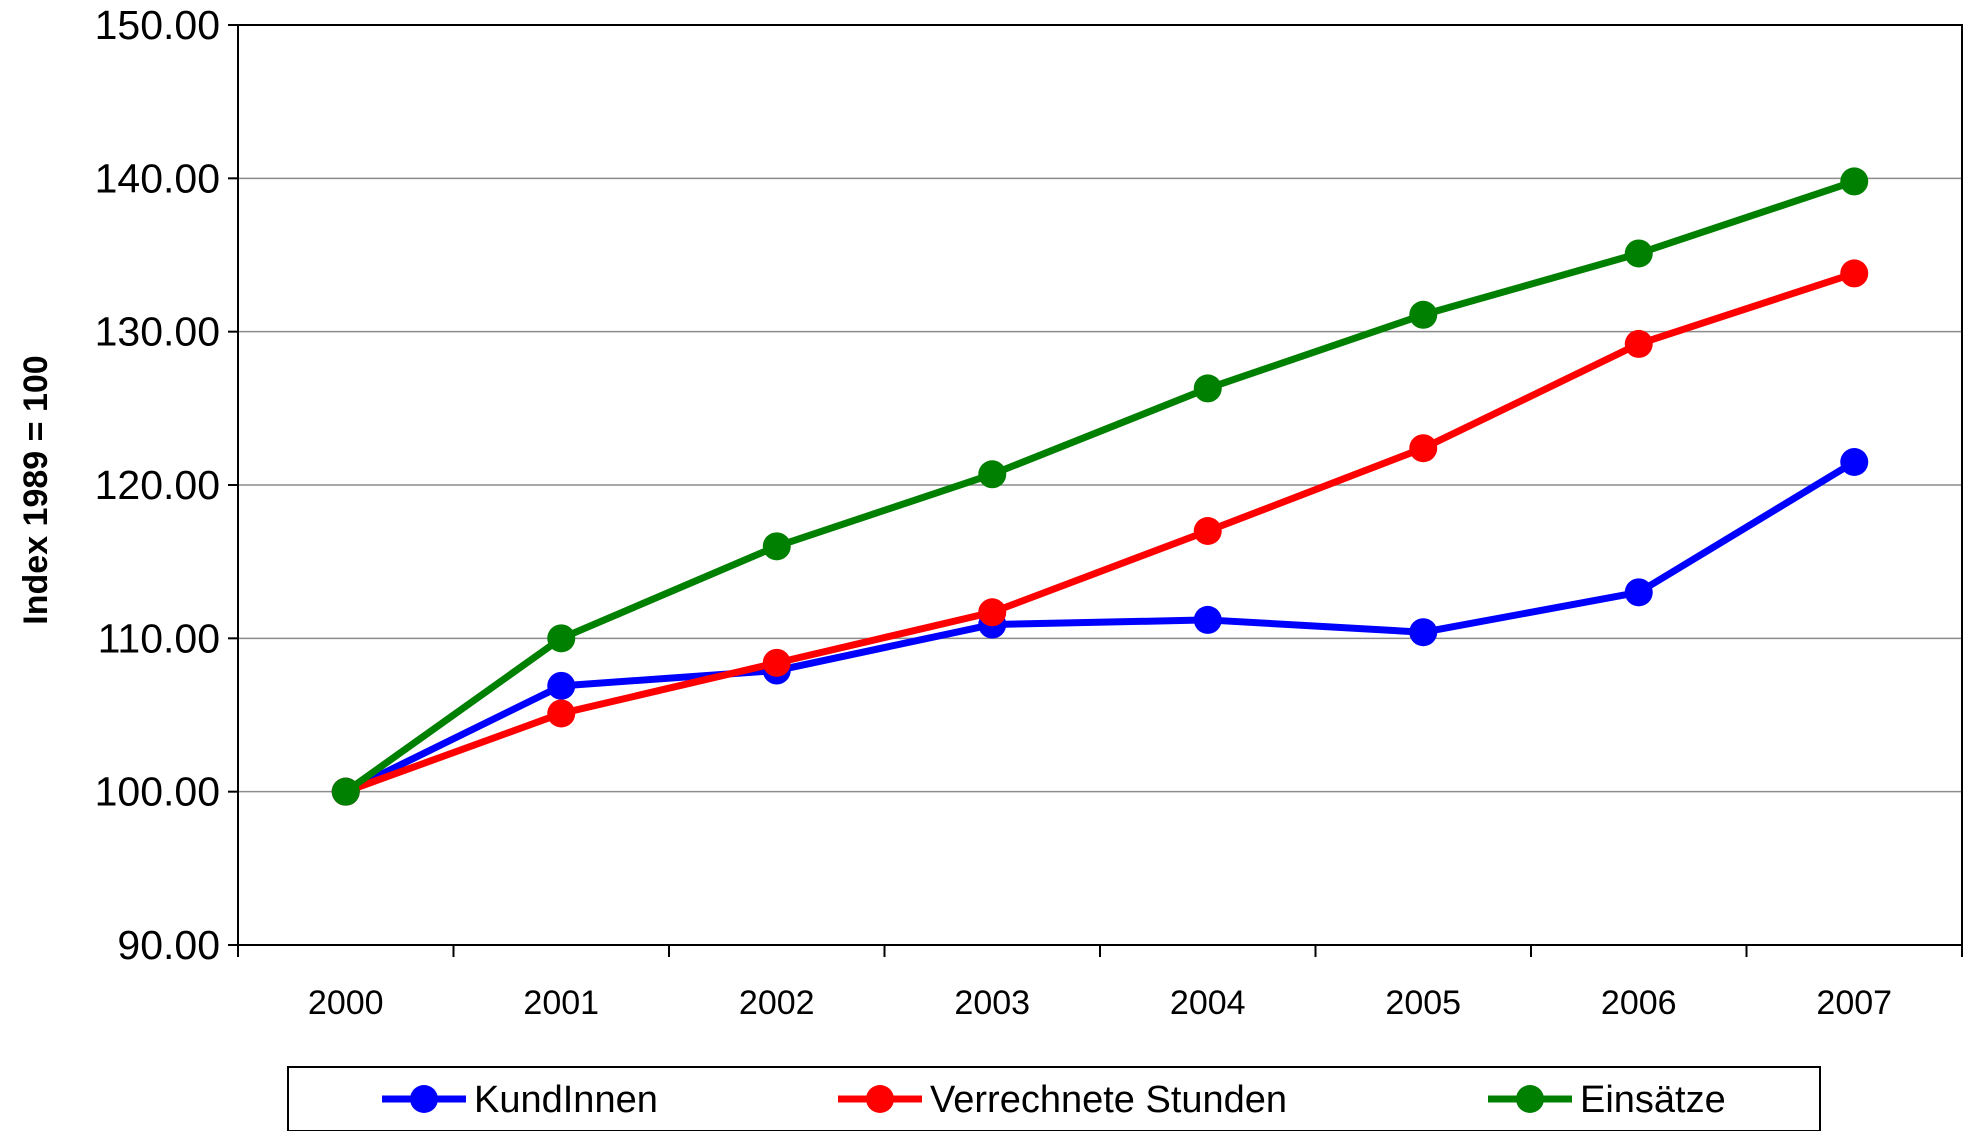 Image resolution: width=1970 pixels, height=1131 pixels. Describe the element at coordinates (1108, 1100) in the screenshot. I see `legend-label: Verrechnete Stunden` at that location.